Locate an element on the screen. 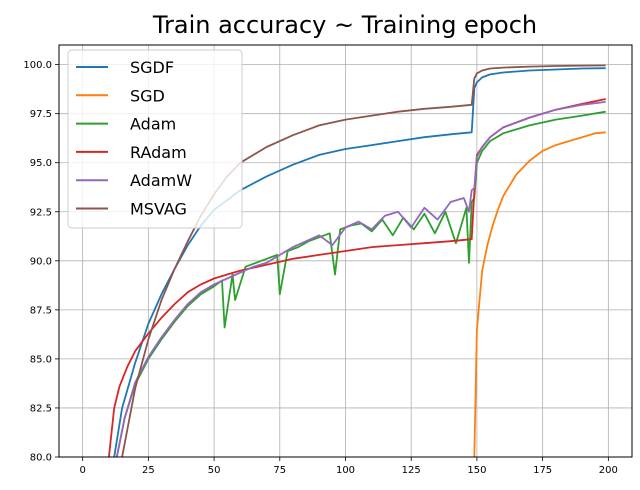  legend-label: SGD is located at coordinates (147, 95).